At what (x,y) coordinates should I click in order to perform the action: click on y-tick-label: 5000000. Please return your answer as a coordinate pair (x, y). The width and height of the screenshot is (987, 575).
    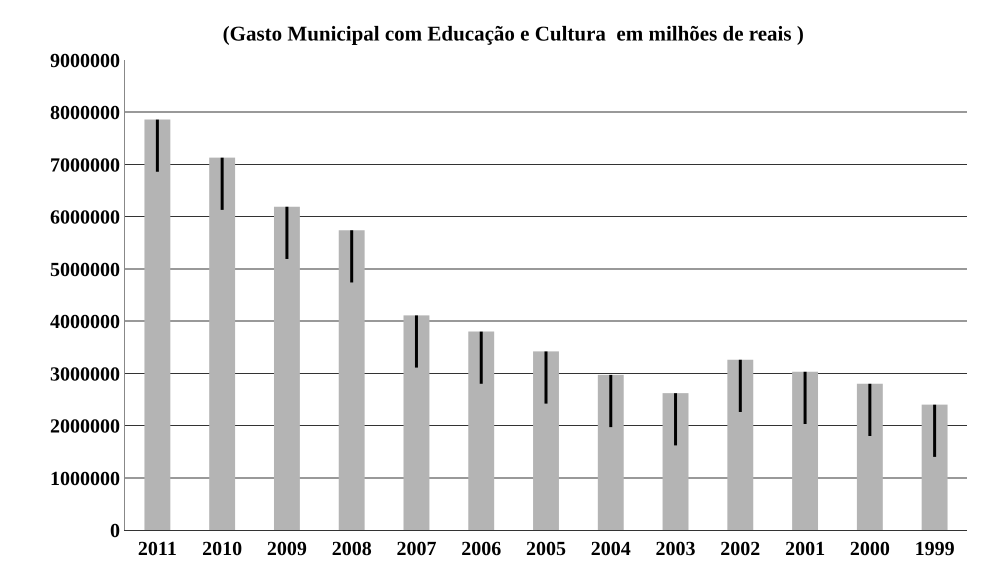
    Looking at the image, I should click on (85, 269).